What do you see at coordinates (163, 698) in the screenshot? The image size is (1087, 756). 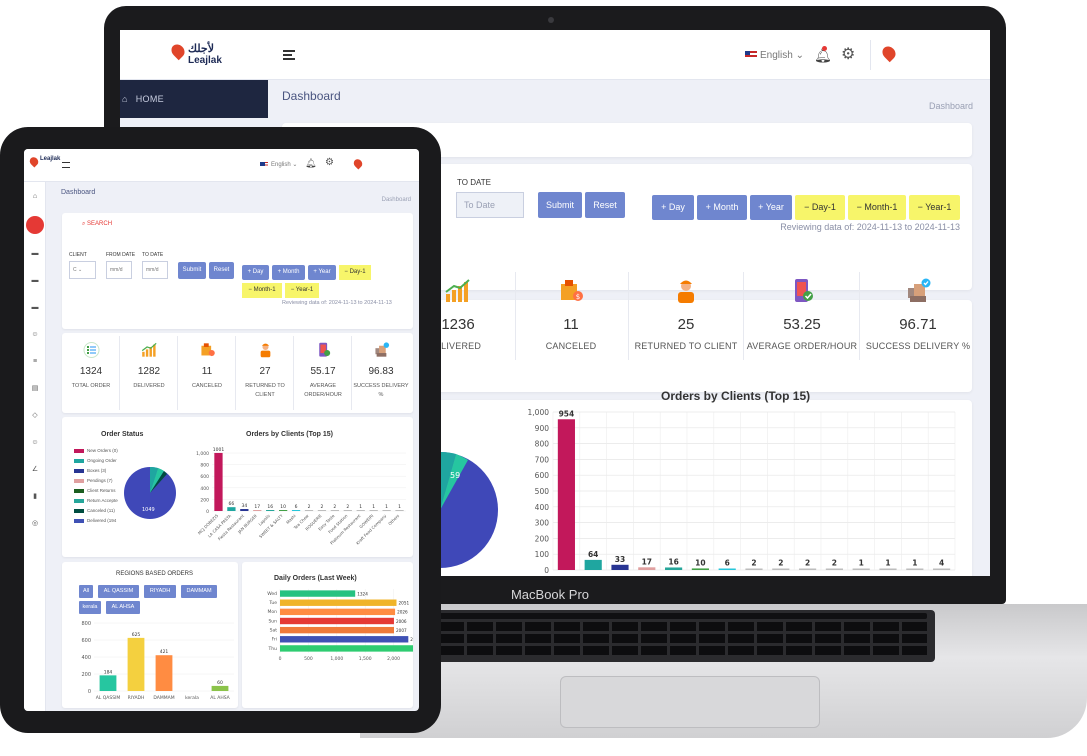 I see `x-tick-label: DAMMAM` at bounding box center [163, 698].